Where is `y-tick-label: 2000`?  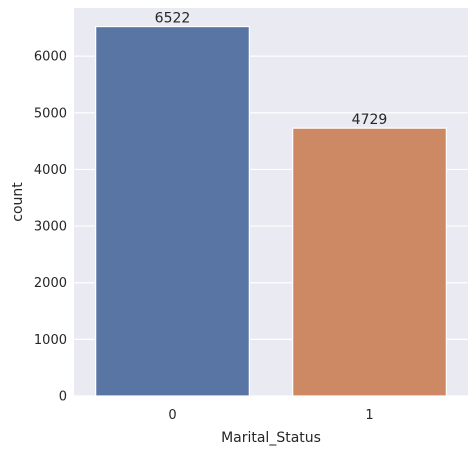
y-tick-label: 2000 is located at coordinates (50, 283).